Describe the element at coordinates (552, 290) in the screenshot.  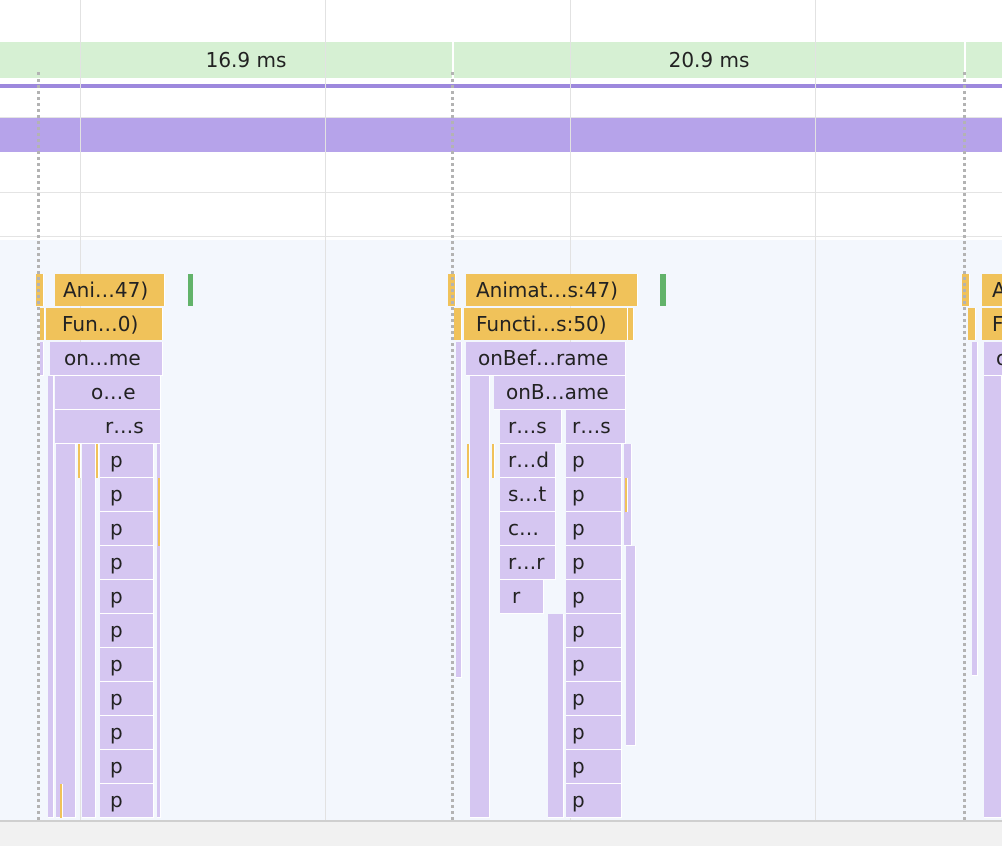
I see `animation-frame-fired-event: Animat…s:47)` at that location.